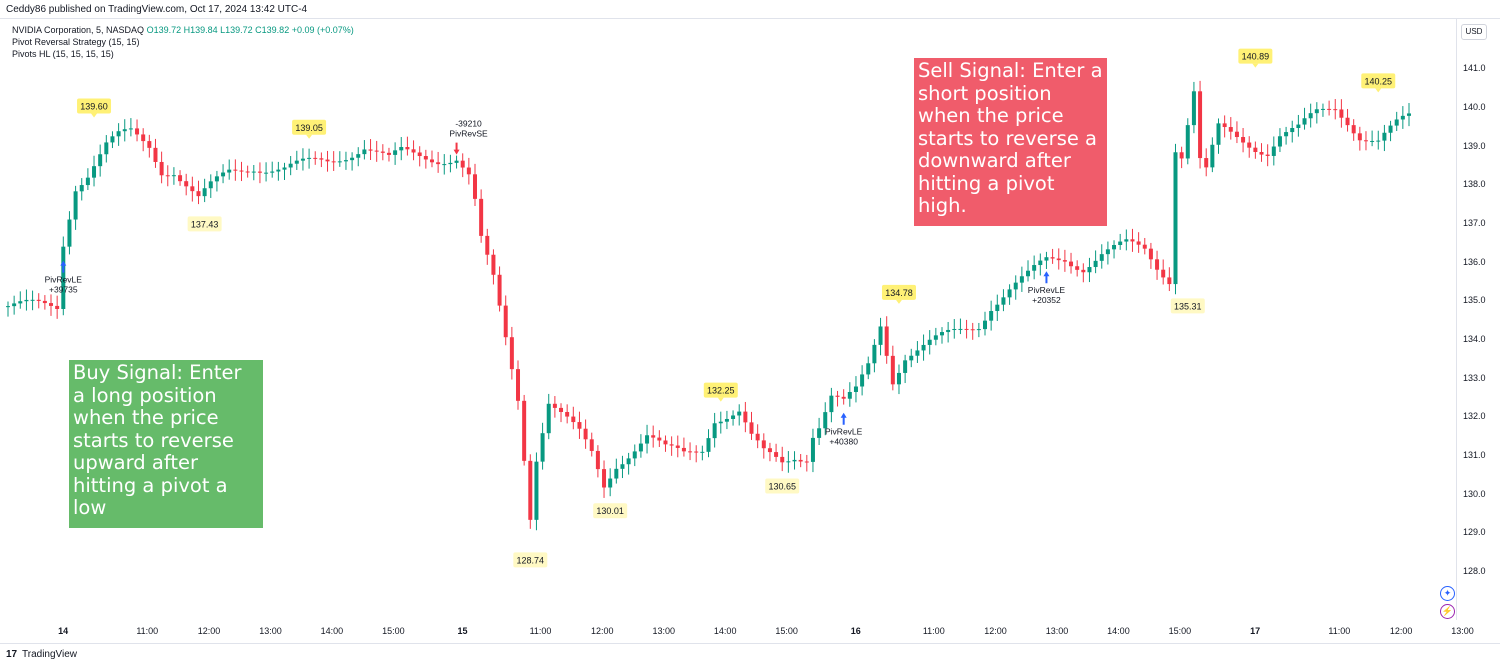 The width and height of the screenshot is (1500, 666). Describe the element at coordinates (843, 442) in the screenshot. I see `signal-amount: +40380` at that location.